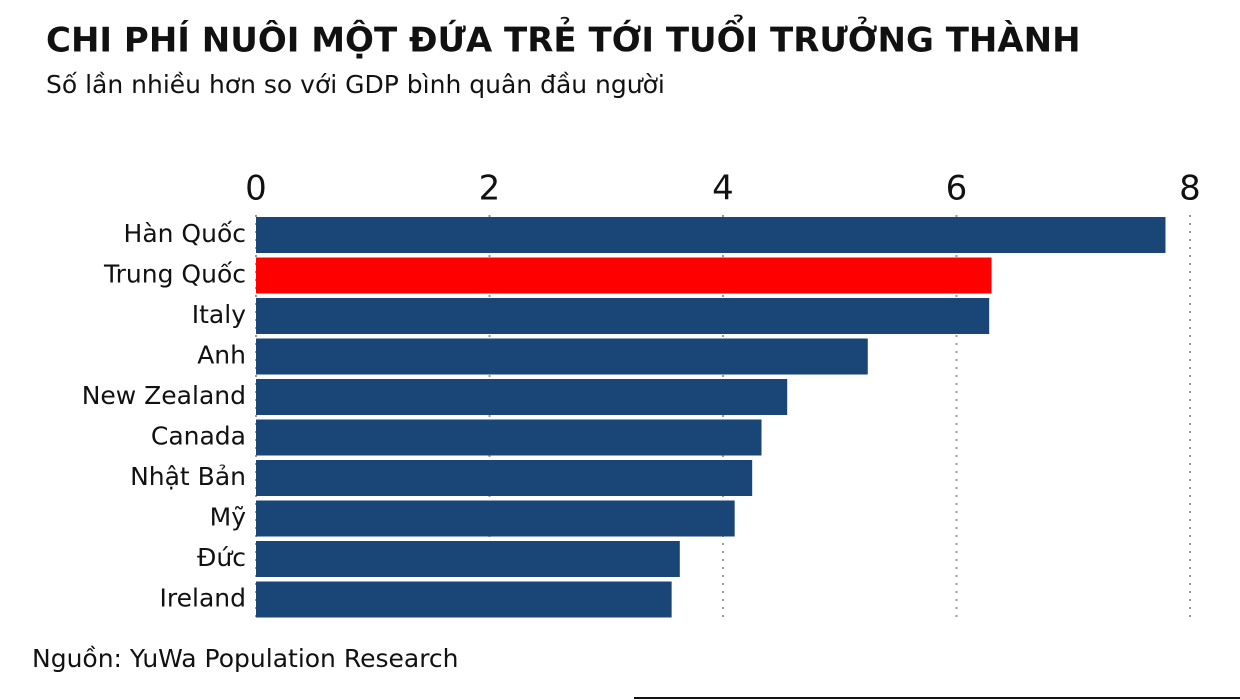 Image resolution: width=1240 pixels, height=700 pixels. I want to click on source: Nguồn: YuWa Population Research, so click(245, 658).